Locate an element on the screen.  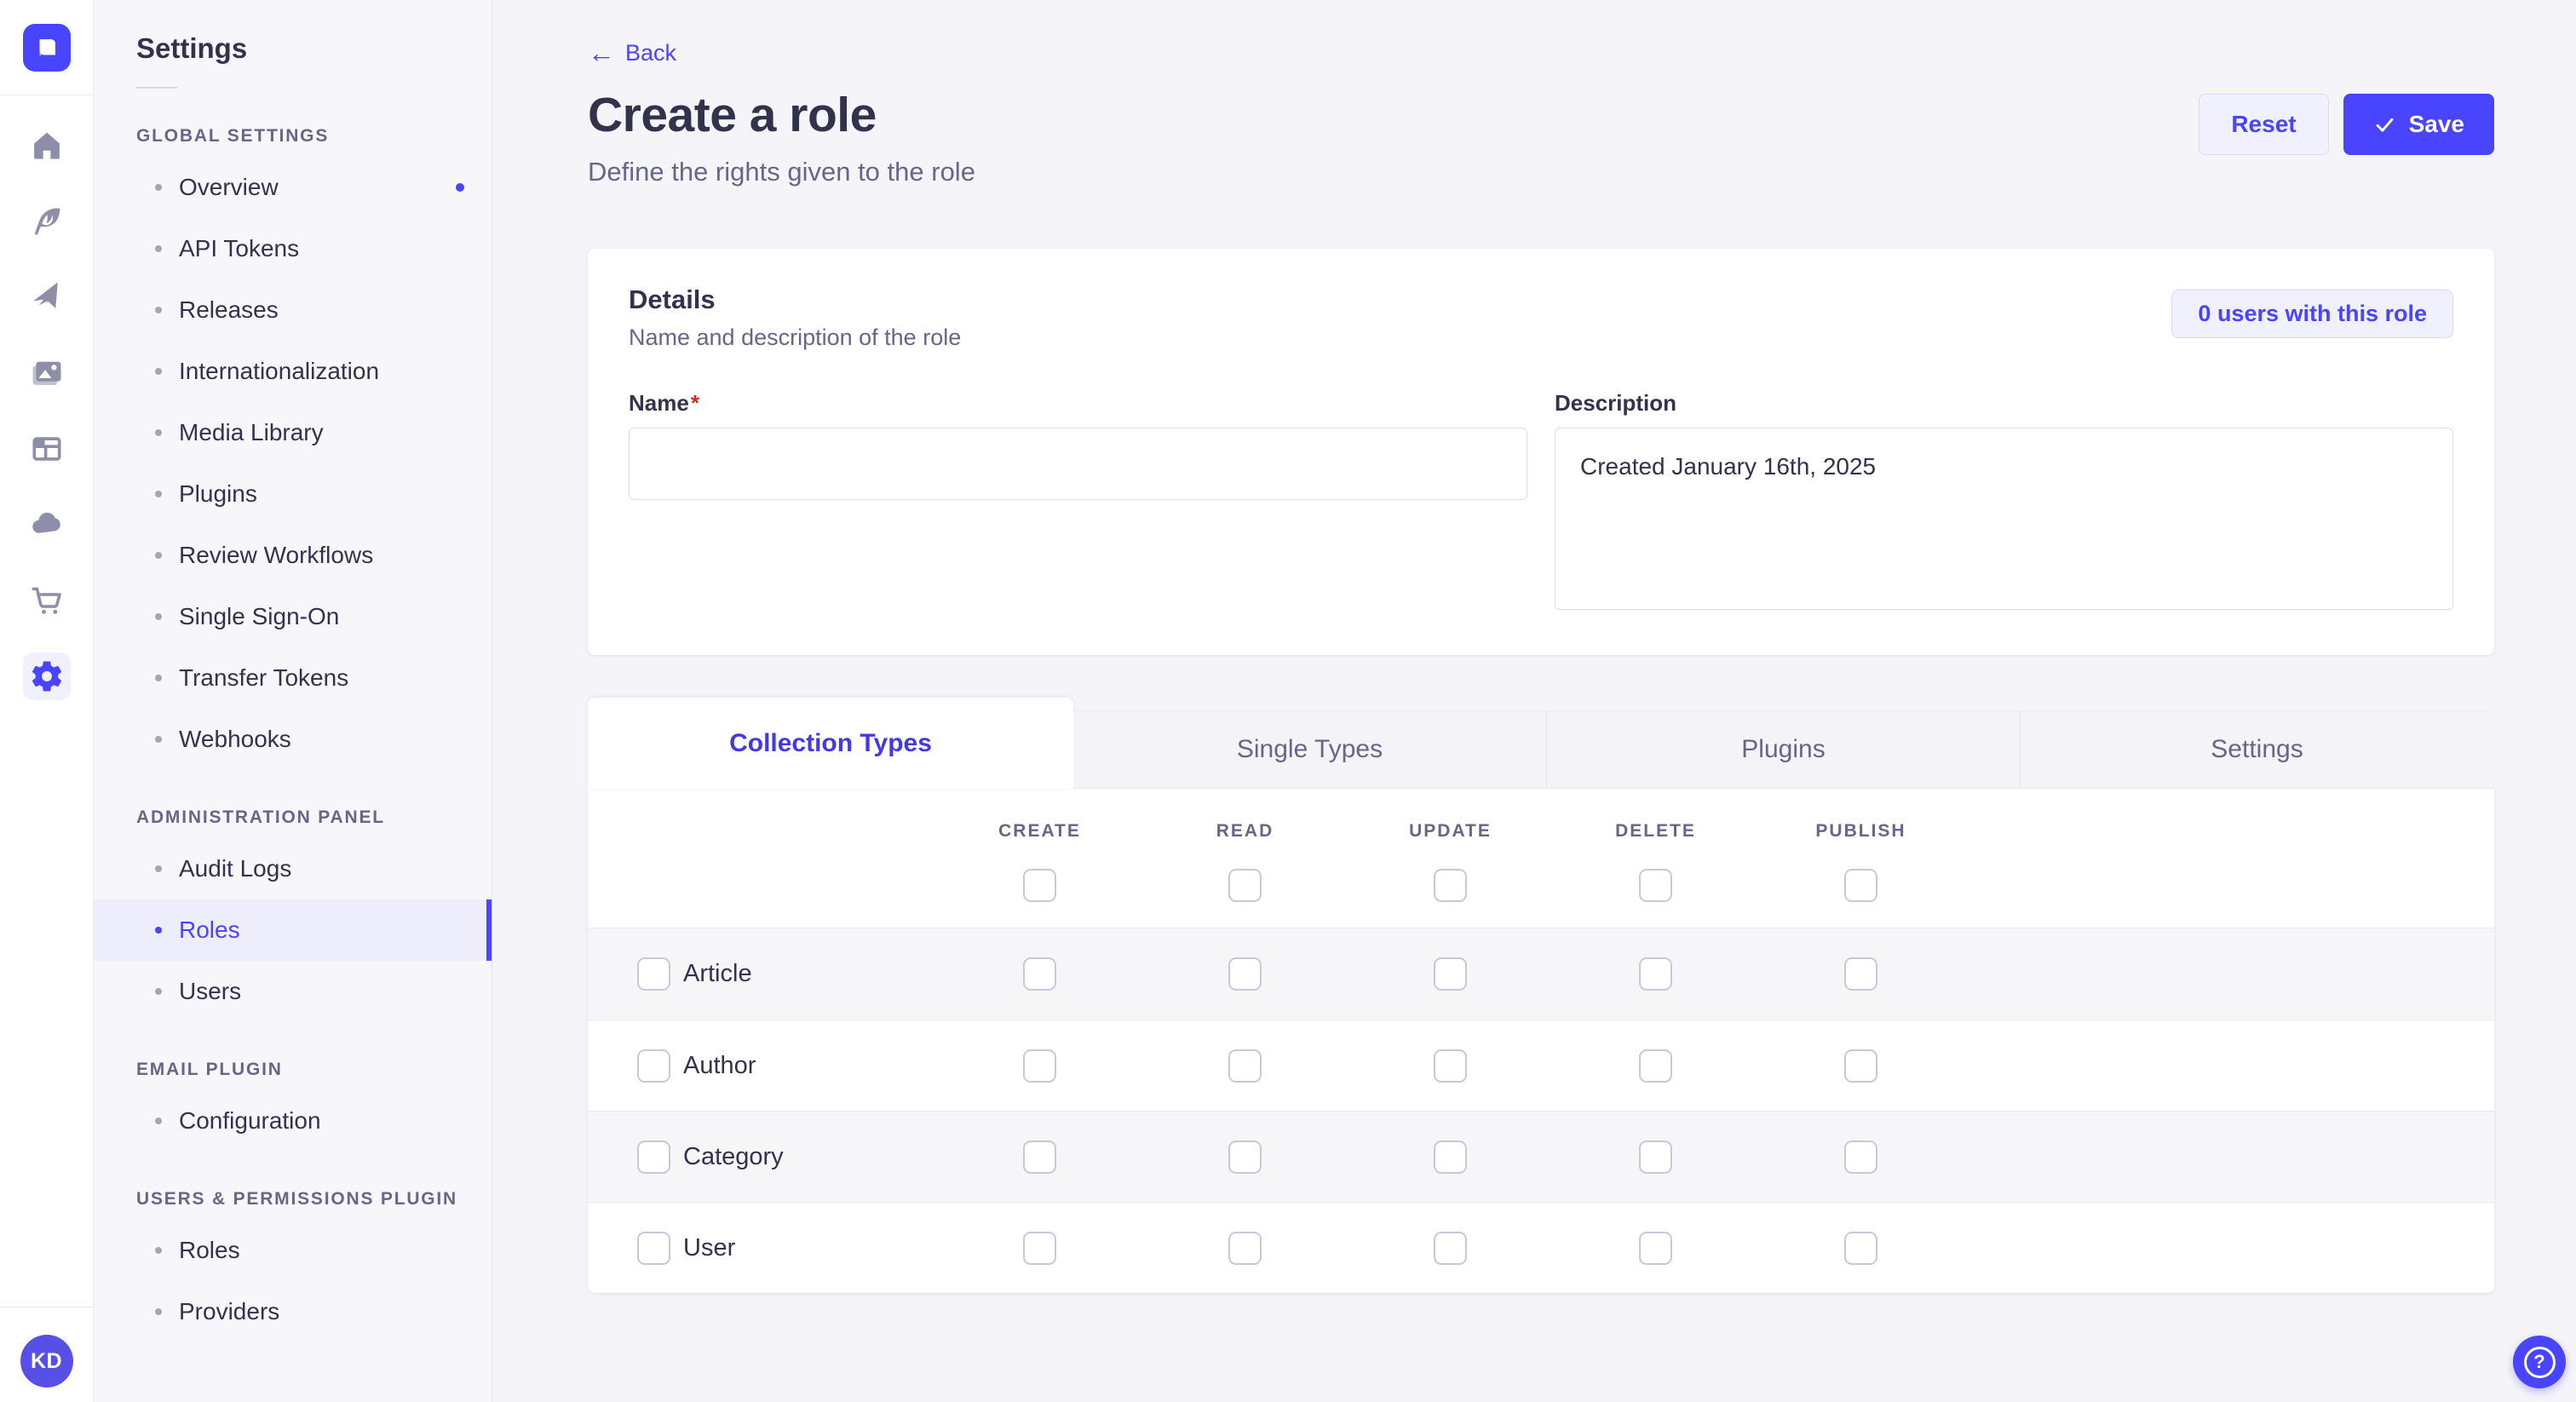
sidebar-item-configuration: Configuration is located at coordinates (293, 1121).